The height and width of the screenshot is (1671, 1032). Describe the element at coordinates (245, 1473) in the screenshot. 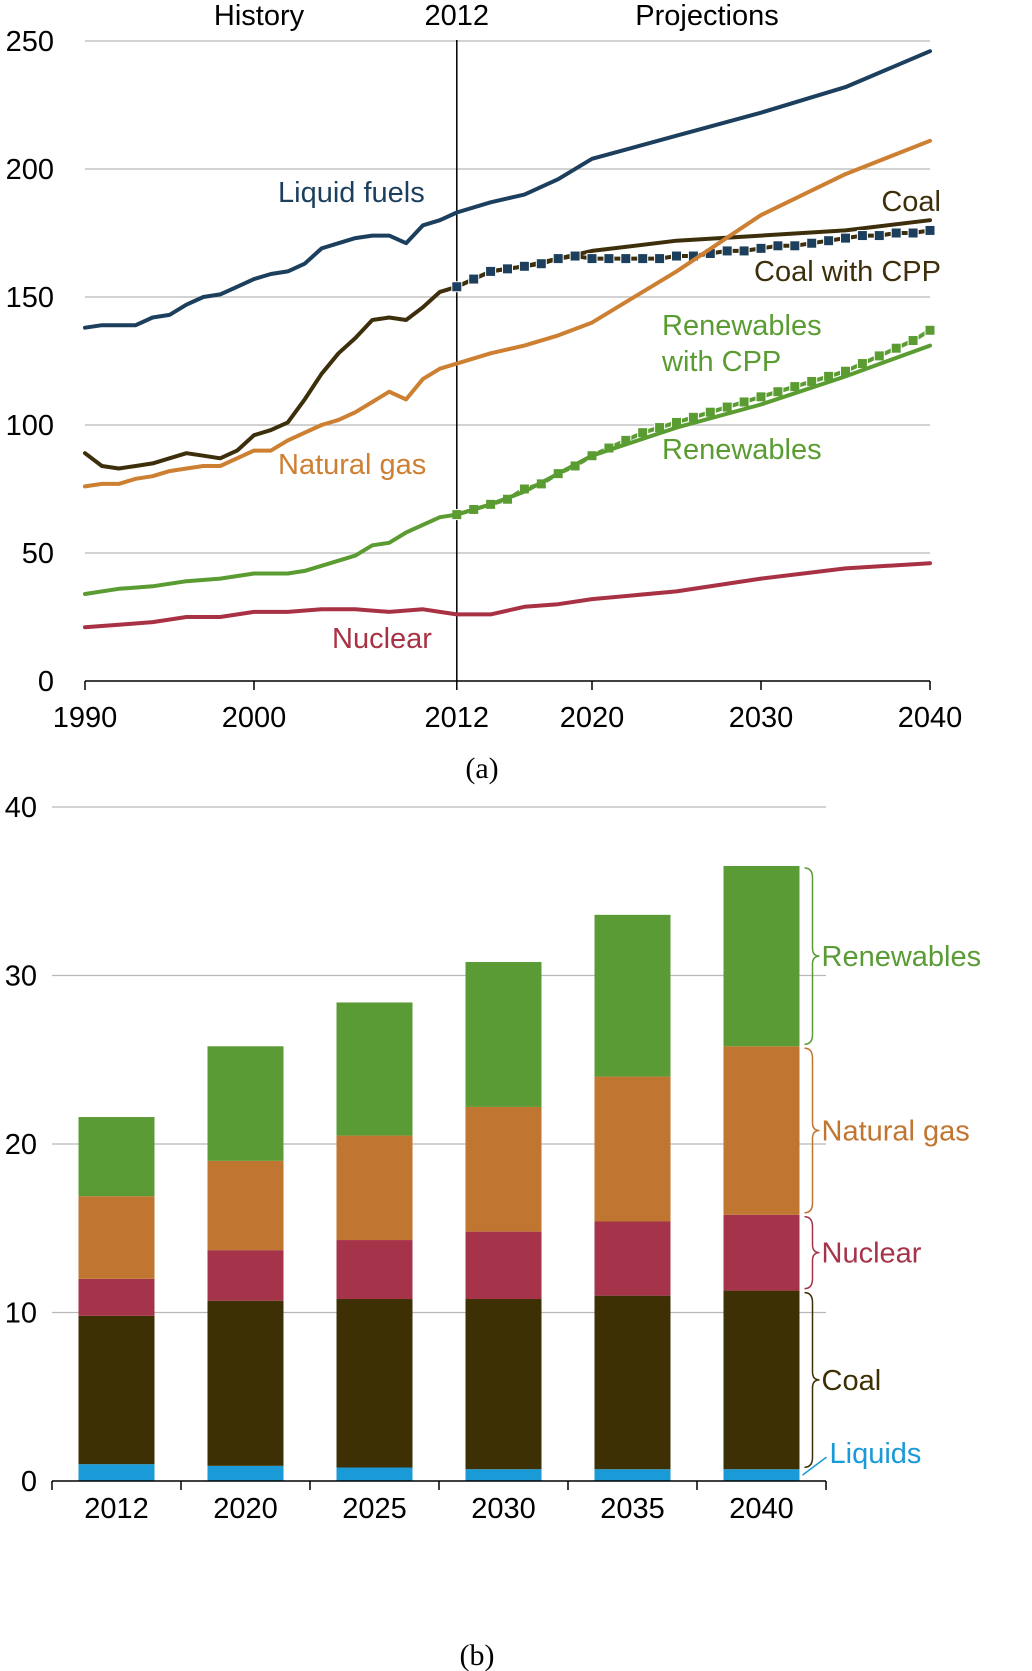

I see `chart-b-bar-liquids-2020` at that location.